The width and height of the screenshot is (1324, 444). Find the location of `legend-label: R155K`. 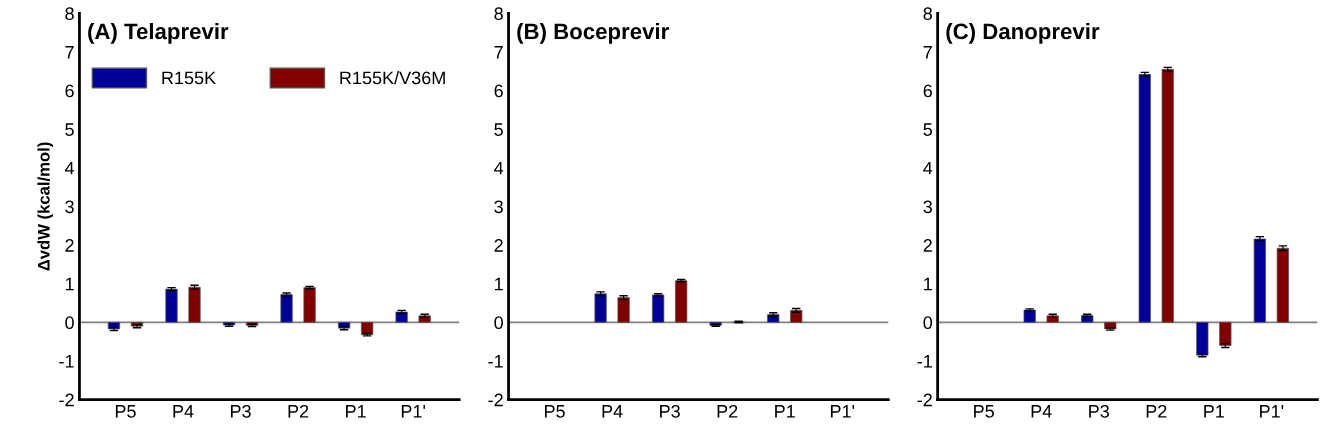

legend-label: R155K is located at coordinates (189, 78).